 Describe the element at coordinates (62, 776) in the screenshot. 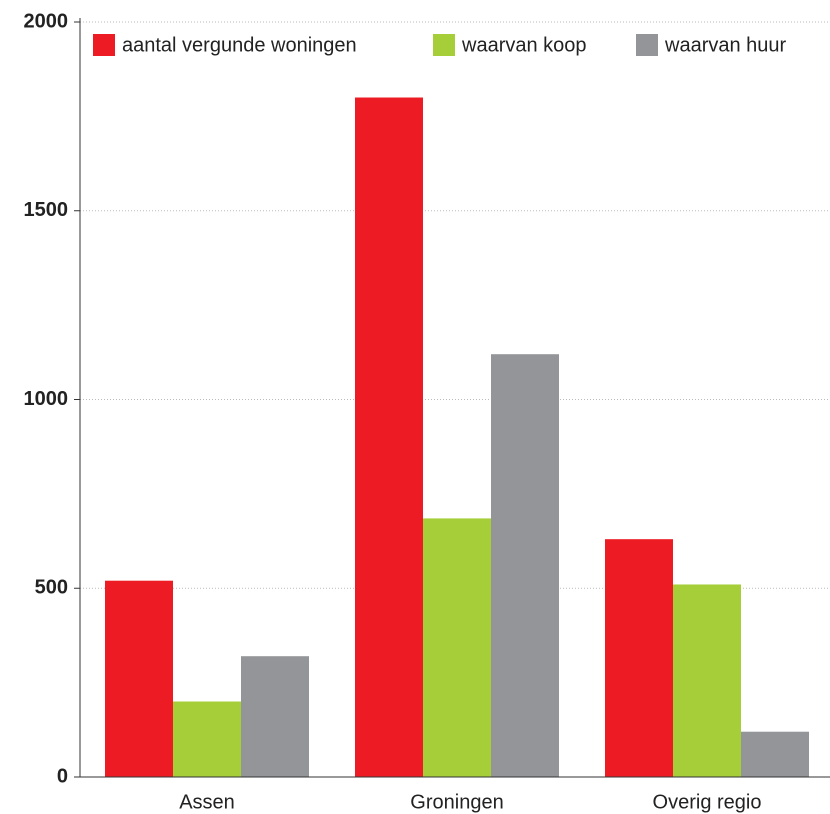

I see `y-tick-label: 0` at that location.